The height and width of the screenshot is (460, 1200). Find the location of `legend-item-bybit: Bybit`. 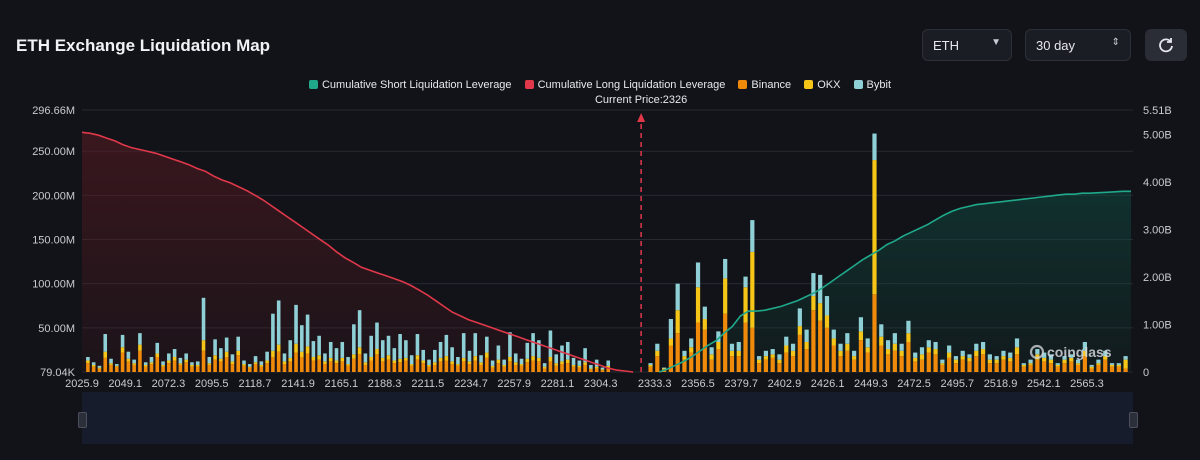

legend-item-bybit: Bybit is located at coordinates (872, 85).